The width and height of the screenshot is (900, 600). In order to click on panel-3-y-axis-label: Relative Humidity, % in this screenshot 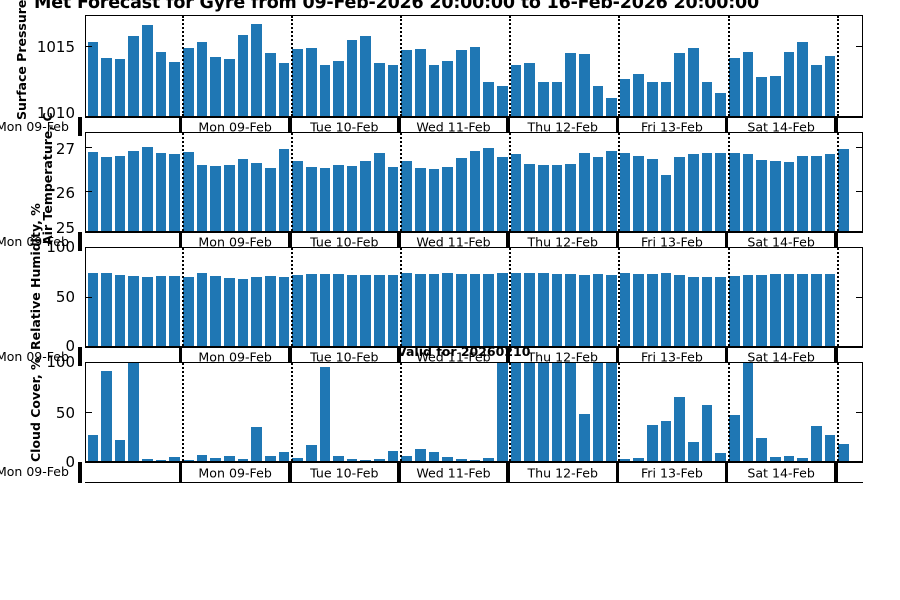, I will do `click(35, 276)`.